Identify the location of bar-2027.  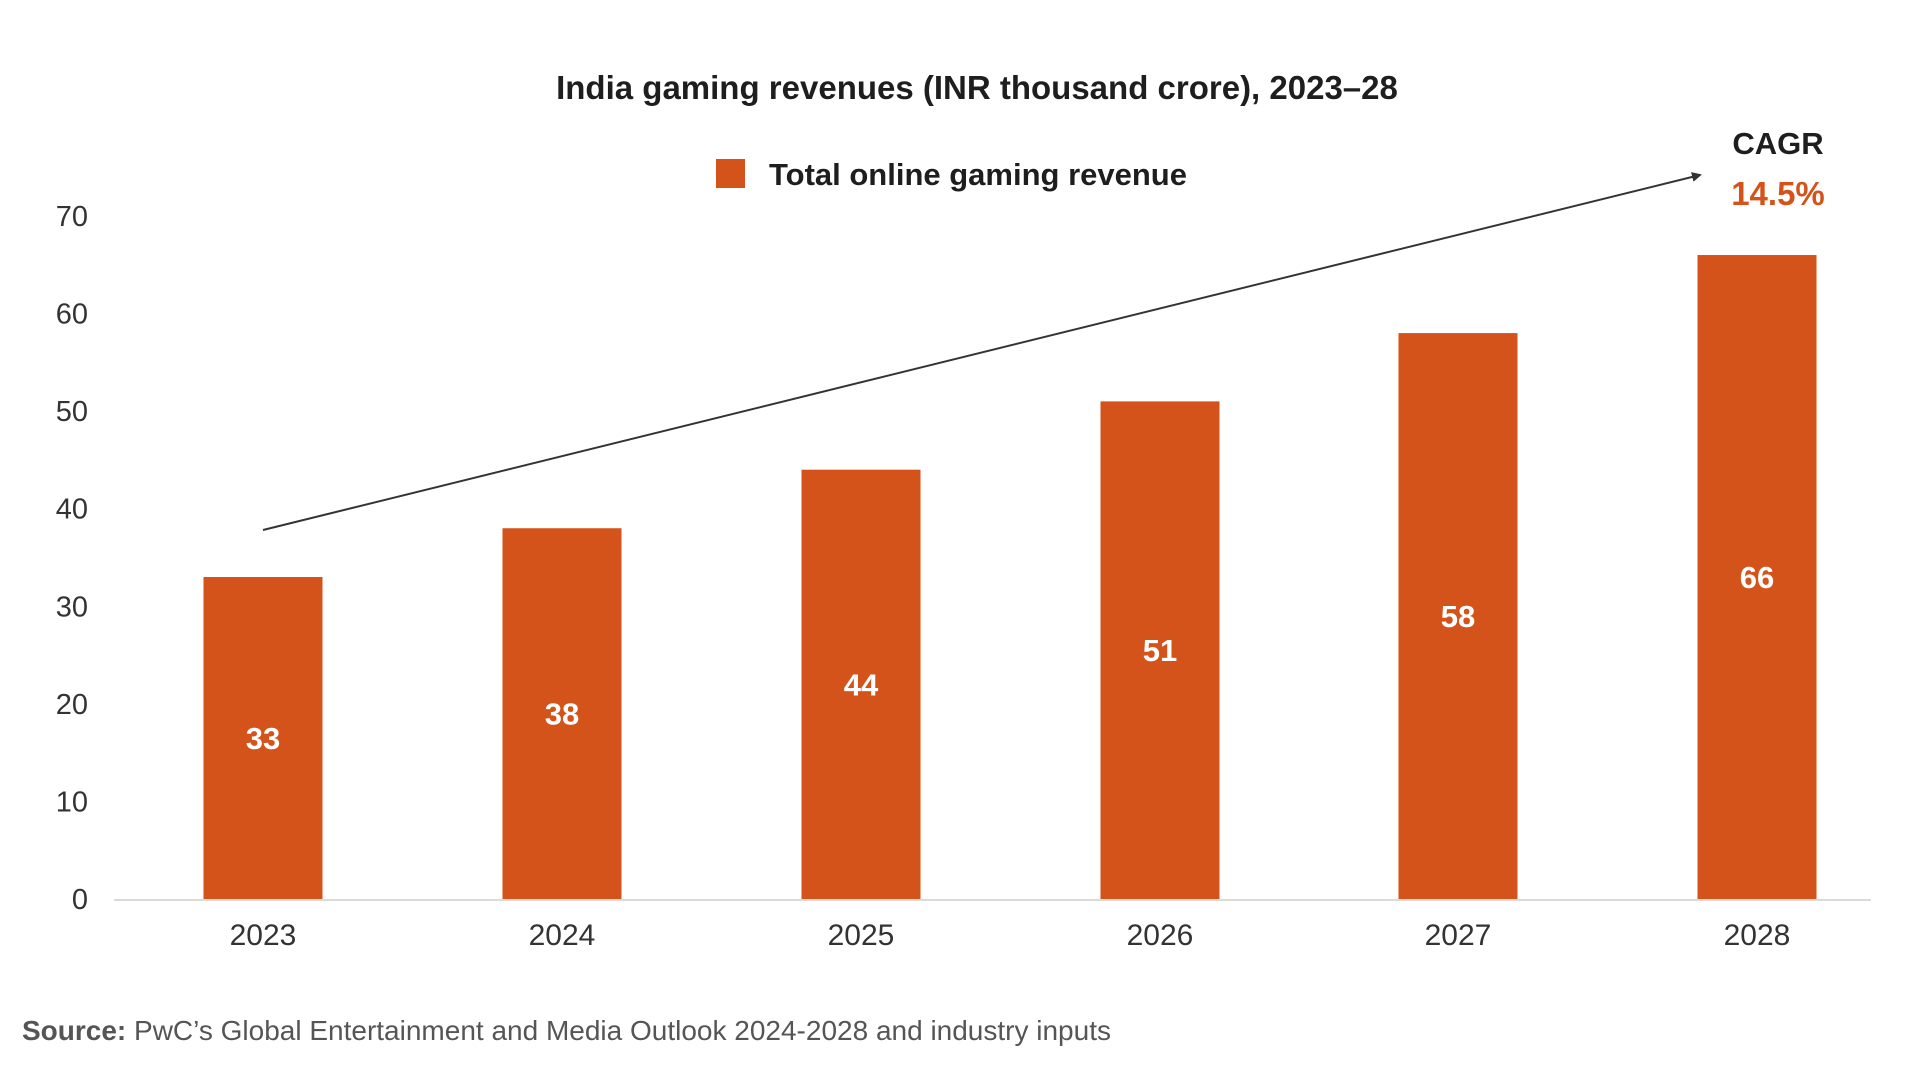
(1458, 616).